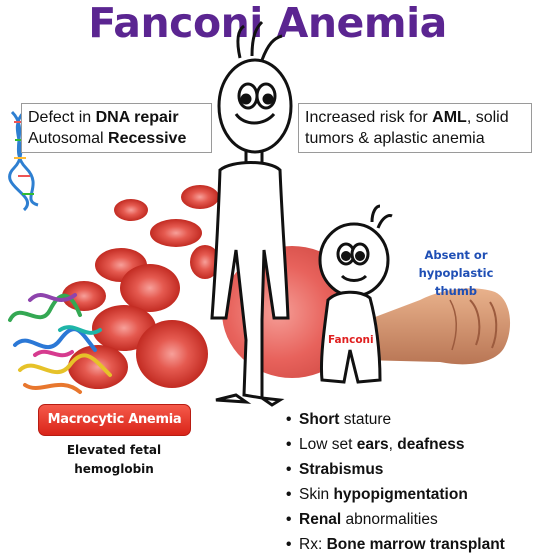  What do you see at coordinates (251, 213) in the screenshot?
I see `tall-cartoon-figure` at bounding box center [251, 213].